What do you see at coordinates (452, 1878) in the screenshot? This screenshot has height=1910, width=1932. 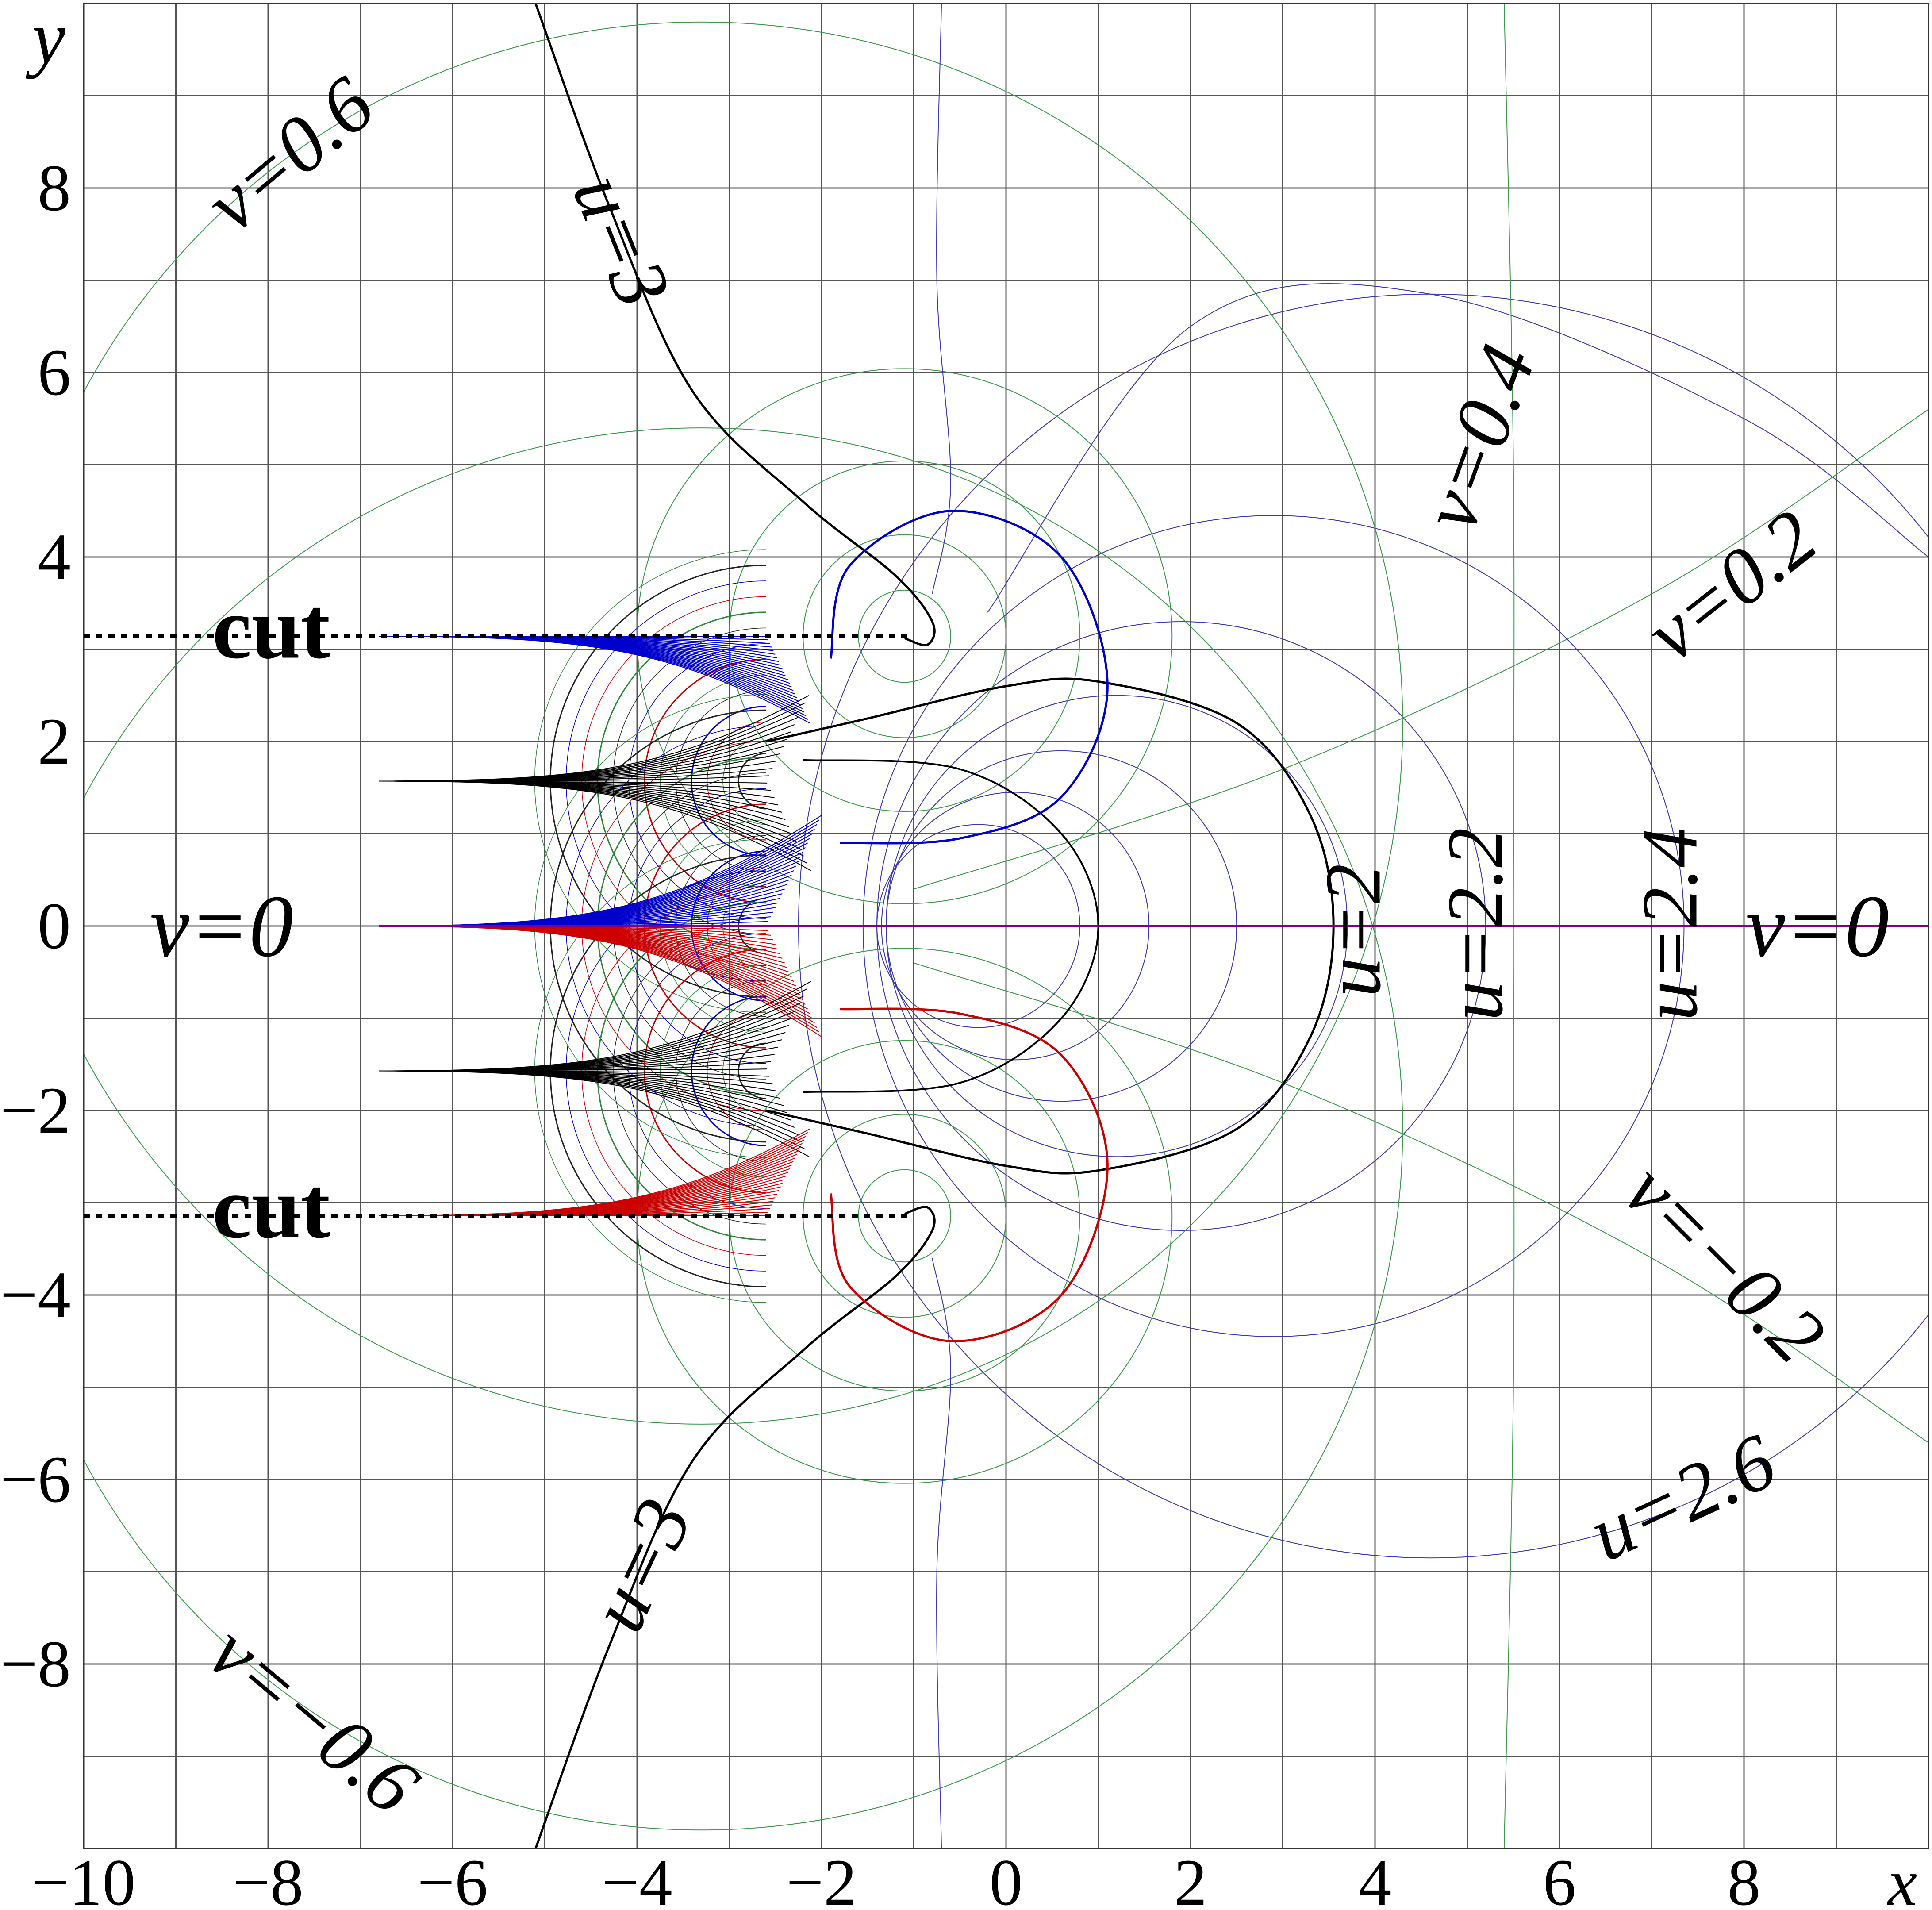 I see `x-tick-label: −6` at bounding box center [452, 1878].